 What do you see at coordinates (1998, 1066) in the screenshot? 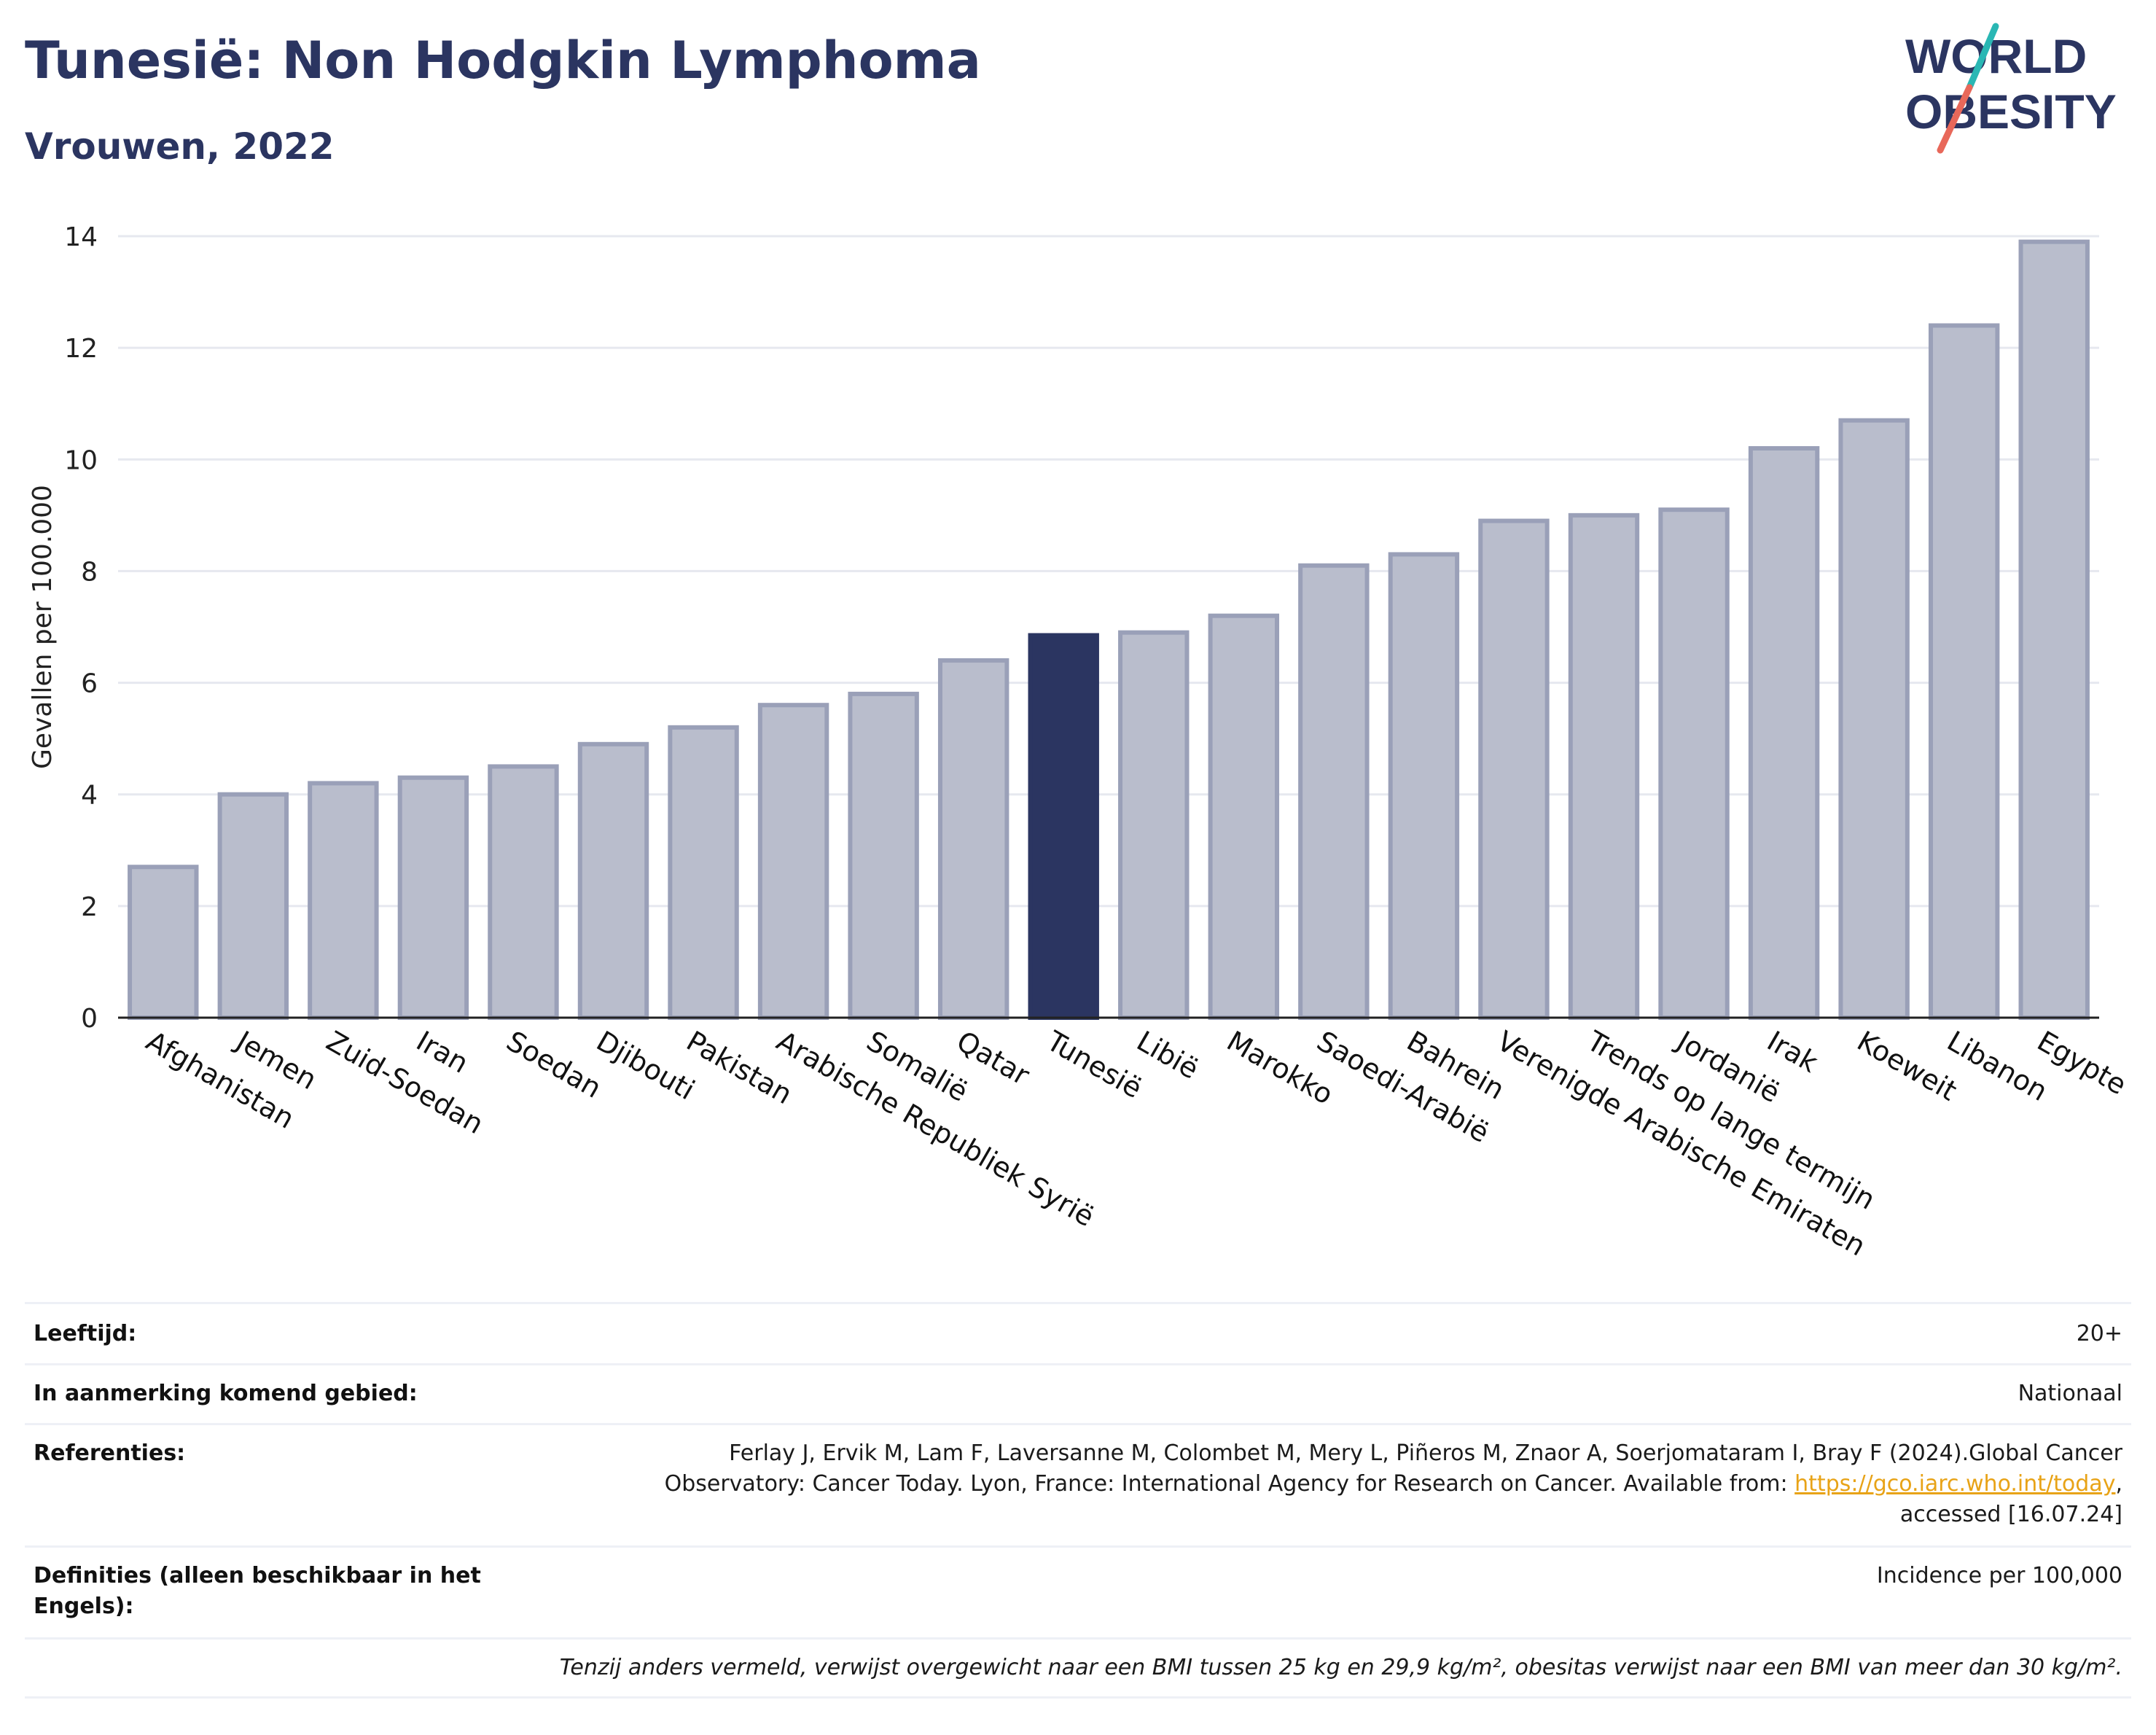
I see `x-tick-label: Libanon` at bounding box center [1998, 1066].